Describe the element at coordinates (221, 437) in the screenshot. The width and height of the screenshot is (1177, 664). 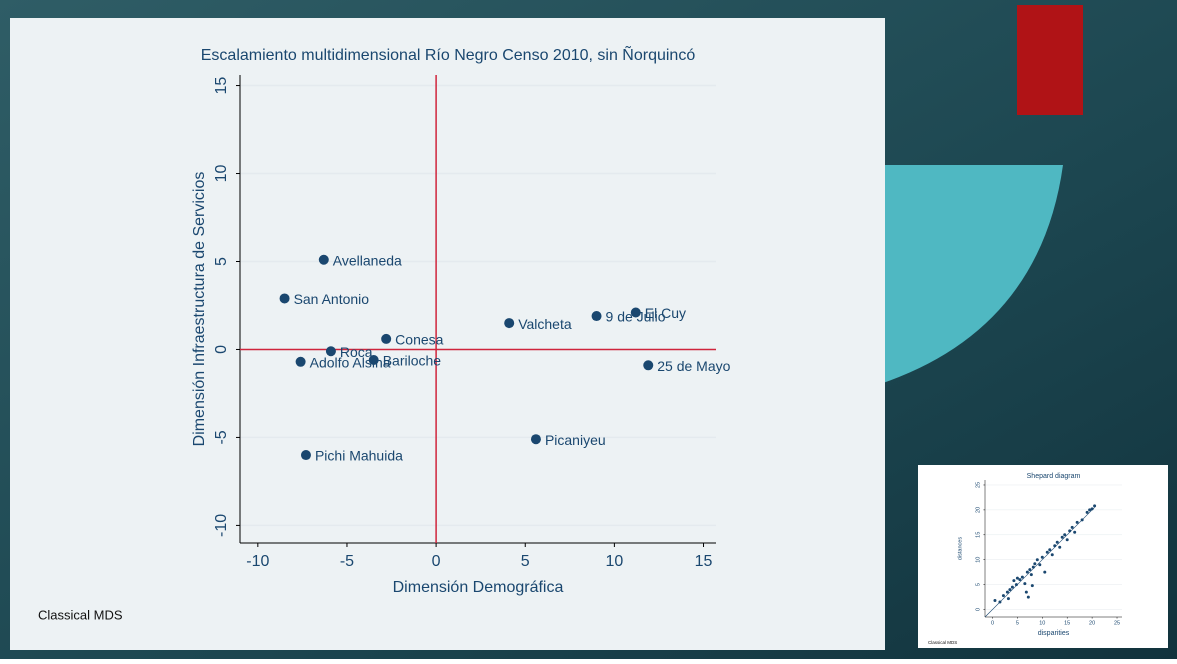
I see `y-tick-label: -5` at that location.